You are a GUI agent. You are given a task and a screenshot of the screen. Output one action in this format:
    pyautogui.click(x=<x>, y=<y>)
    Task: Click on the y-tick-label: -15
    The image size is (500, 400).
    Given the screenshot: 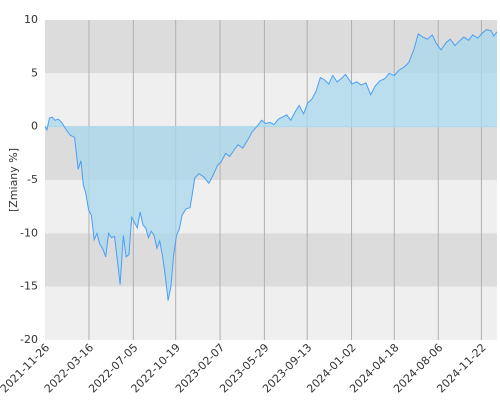 What is the action you would take?
    pyautogui.click(x=29, y=286)
    